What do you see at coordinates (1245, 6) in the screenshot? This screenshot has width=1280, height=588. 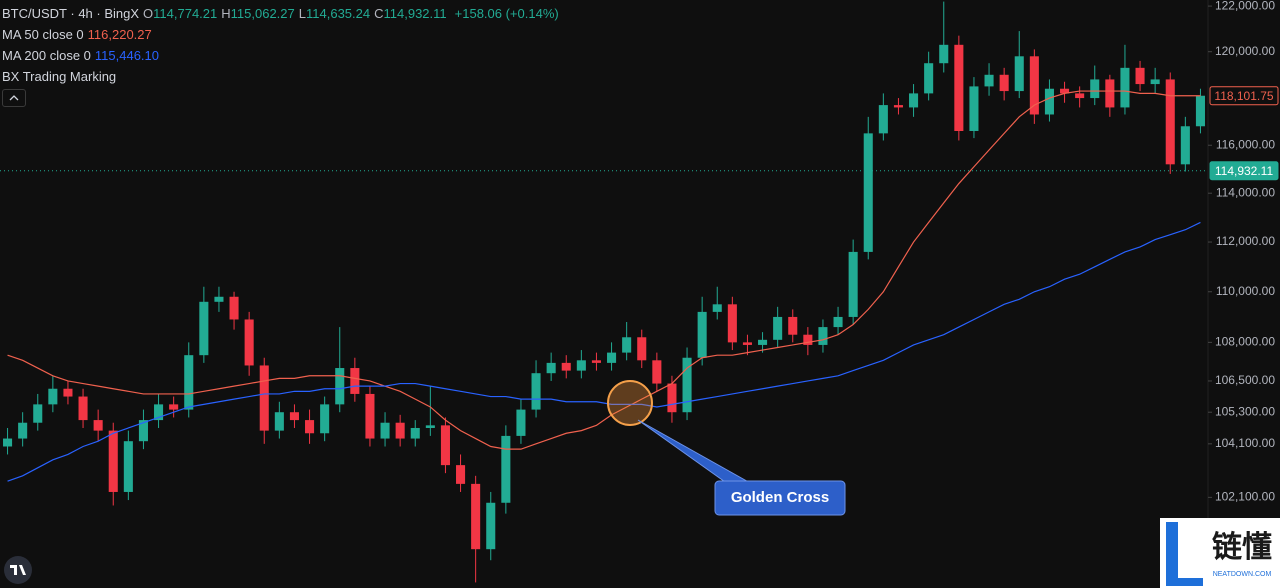 I see `y-tick-label: 122,000.00` at bounding box center [1245, 6].